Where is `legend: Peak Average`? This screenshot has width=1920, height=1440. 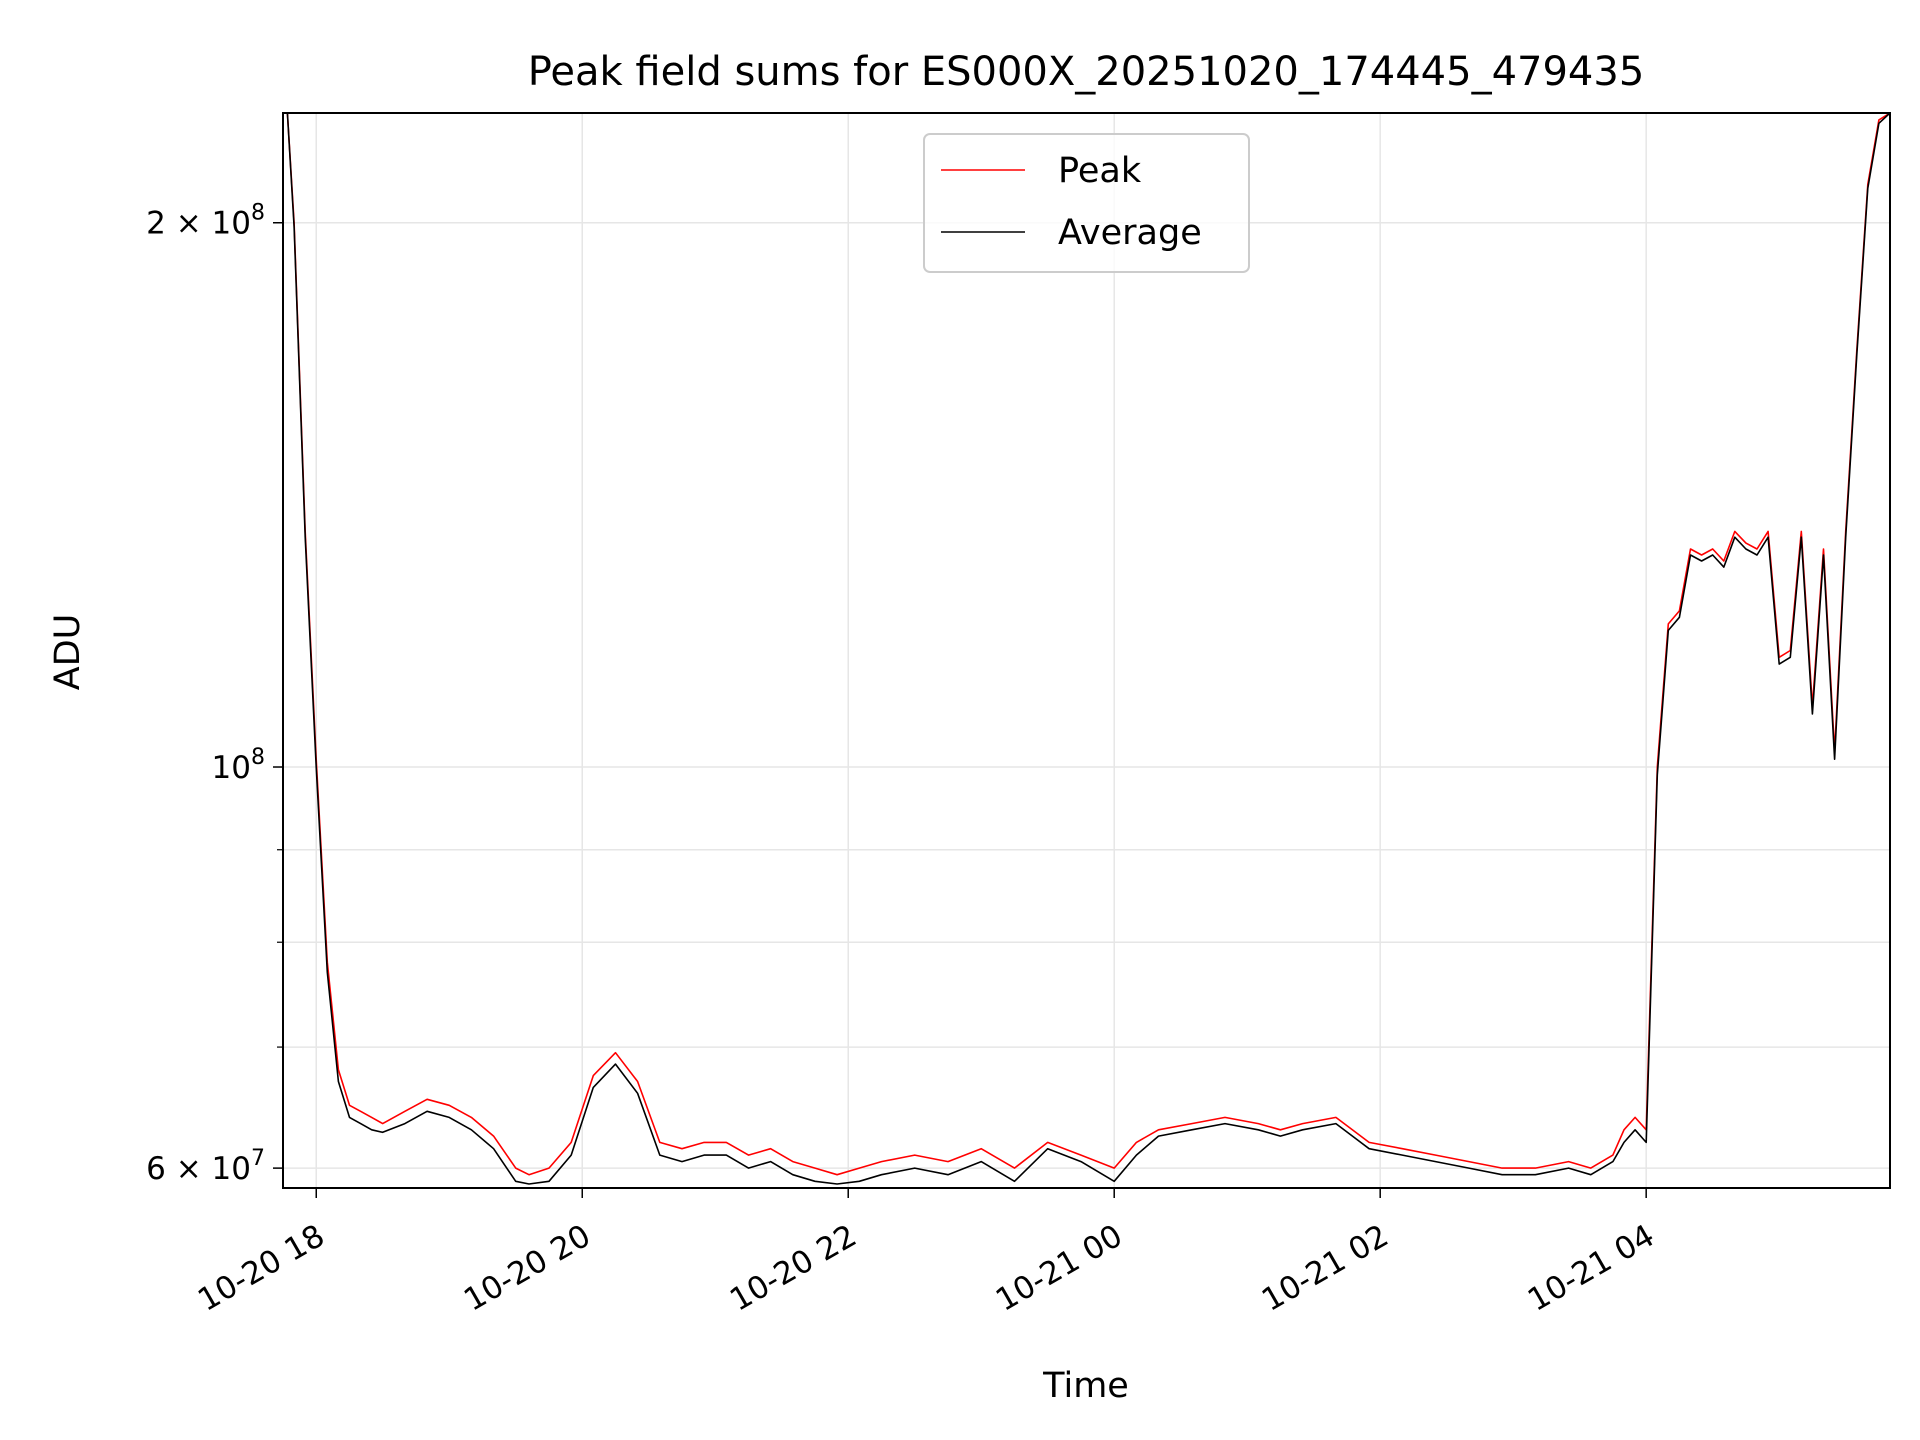
legend: Peak Average is located at coordinates (1086, 203).